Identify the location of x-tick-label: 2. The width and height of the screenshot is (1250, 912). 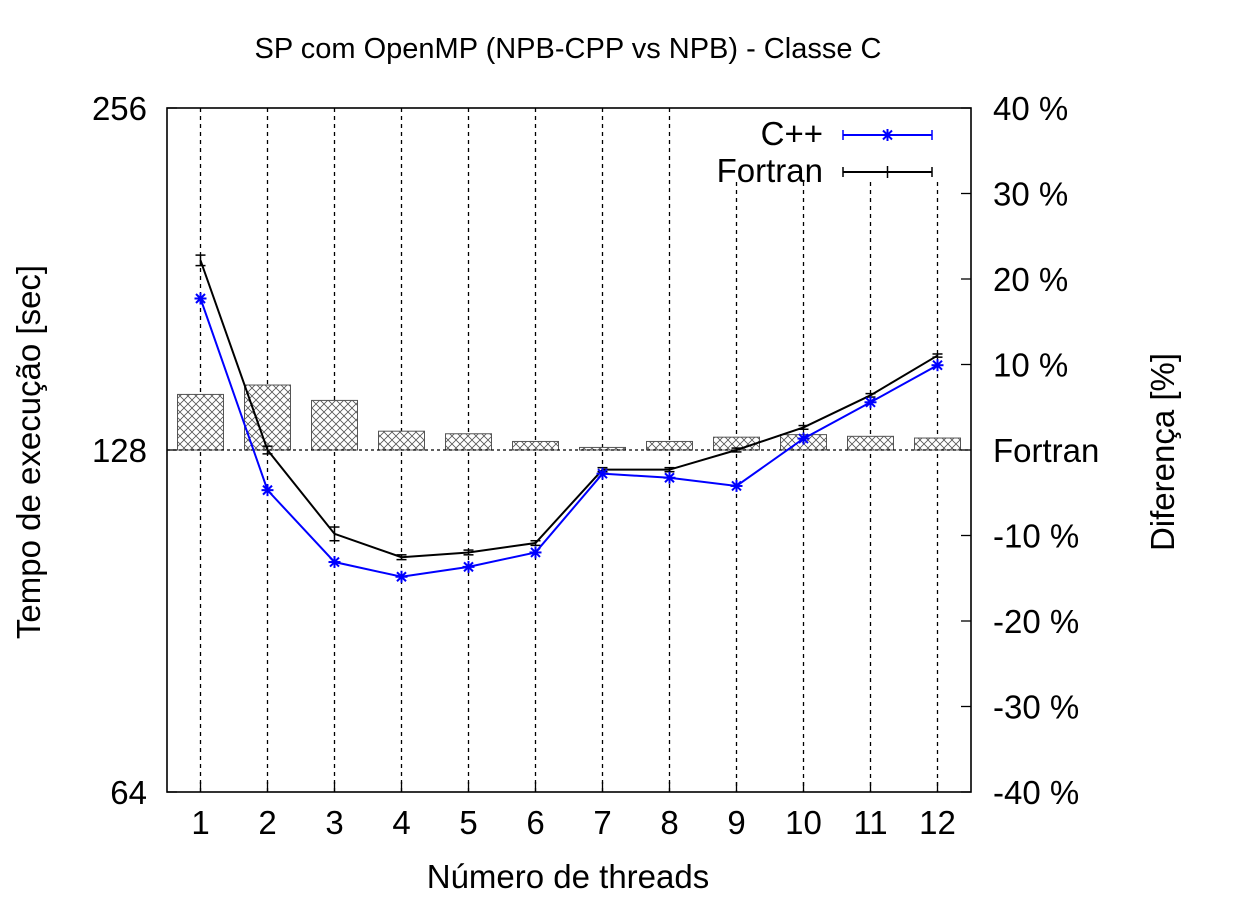
(267, 822).